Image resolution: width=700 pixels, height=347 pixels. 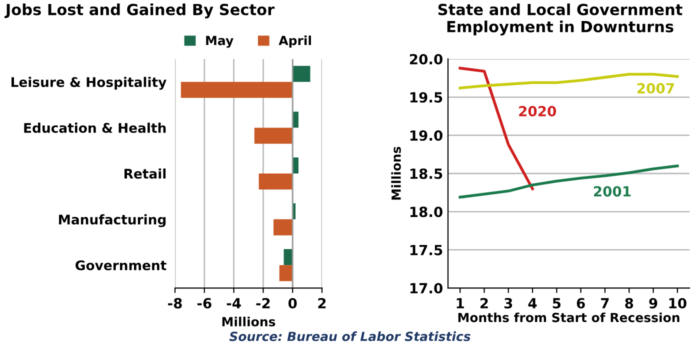 What do you see at coordinates (294, 42) in the screenshot?
I see `legend-label: April` at bounding box center [294, 42].